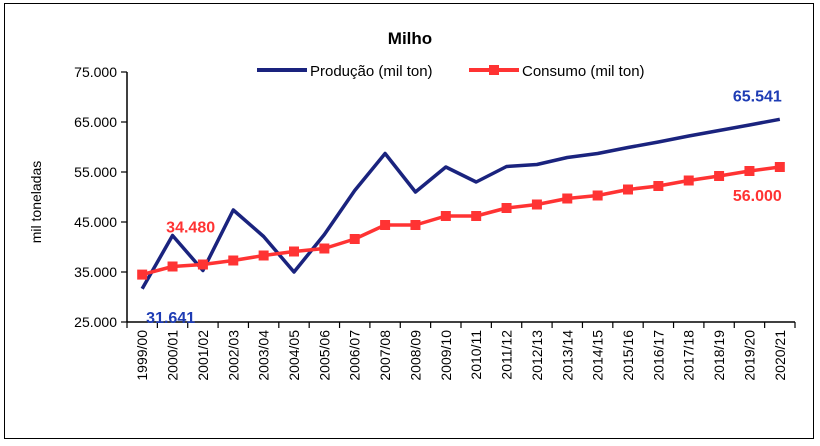  I want to click on y-tick-label: 45.000, so click(95, 222).